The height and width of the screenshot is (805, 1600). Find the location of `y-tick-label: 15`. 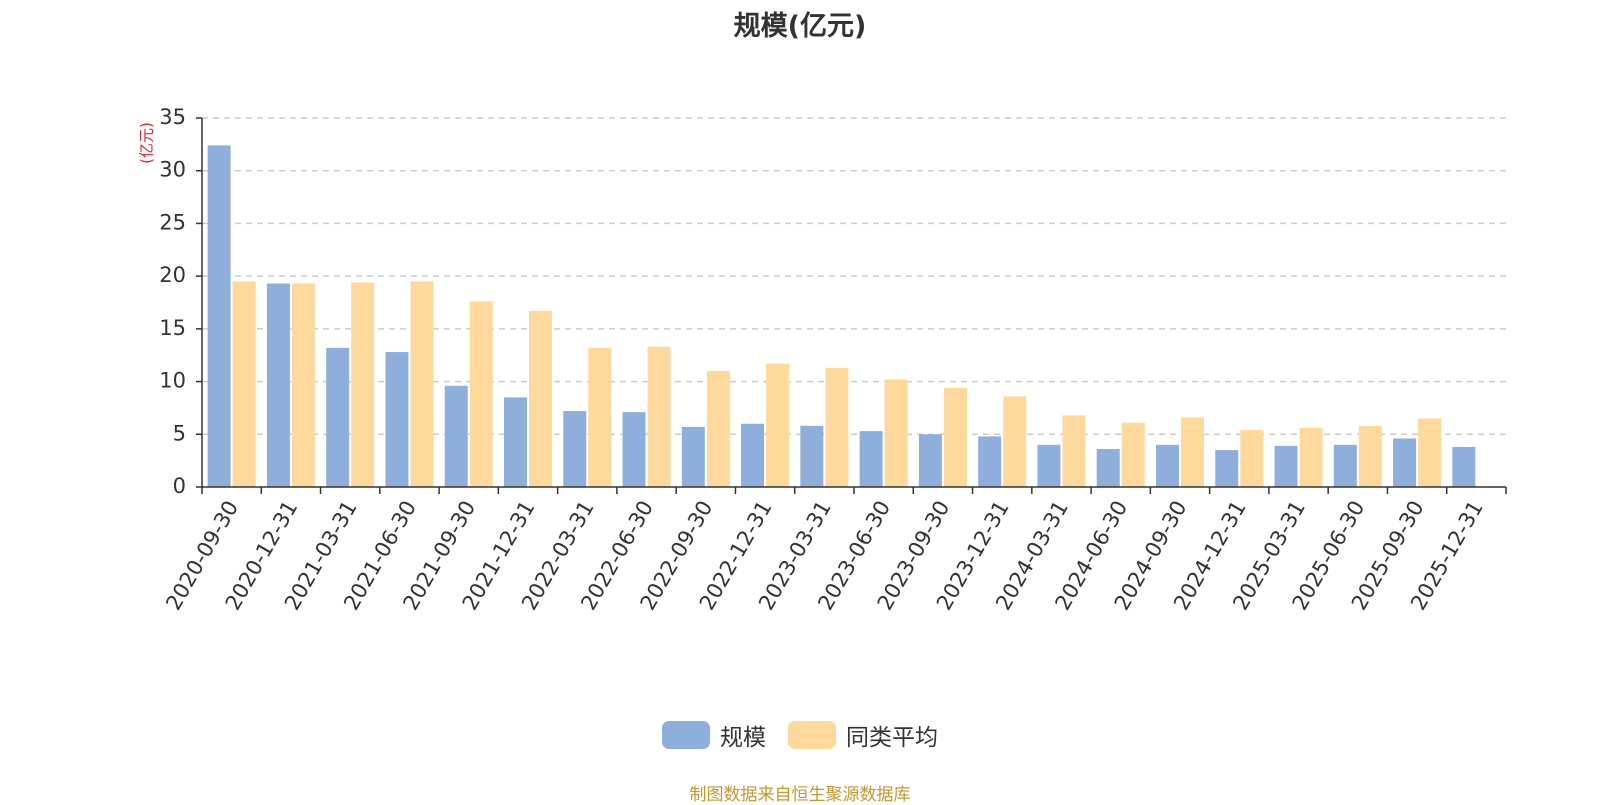

y-tick-label: 15 is located at coordinates (172, 328).